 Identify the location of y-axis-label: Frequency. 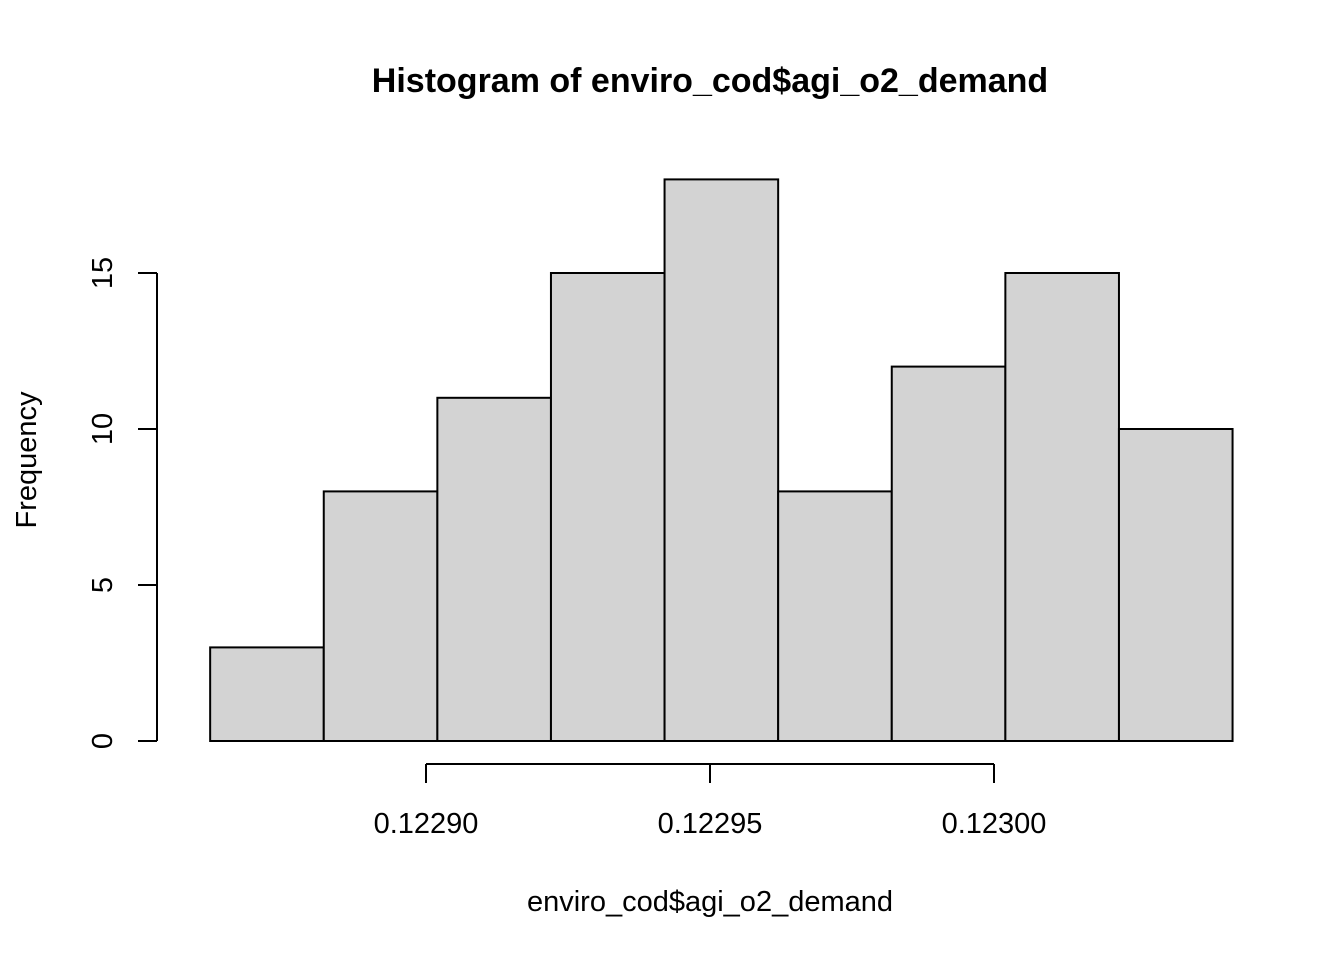
(27, 460).